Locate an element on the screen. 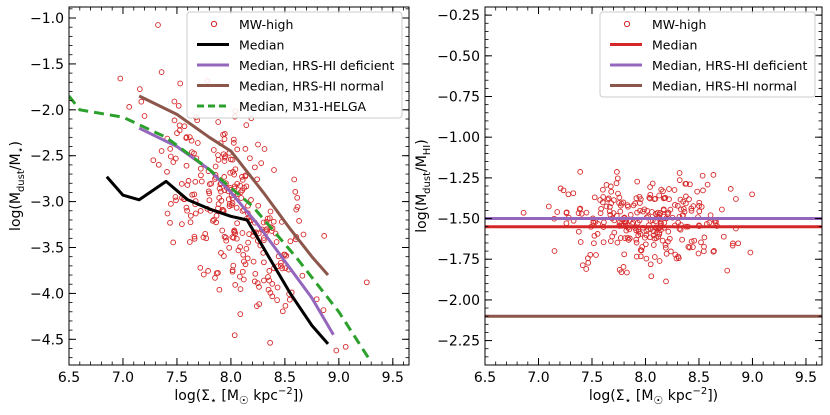 This screenshot has width=830, height=415. y-tick-label: −4.0 is located at coordinates (47, 294).